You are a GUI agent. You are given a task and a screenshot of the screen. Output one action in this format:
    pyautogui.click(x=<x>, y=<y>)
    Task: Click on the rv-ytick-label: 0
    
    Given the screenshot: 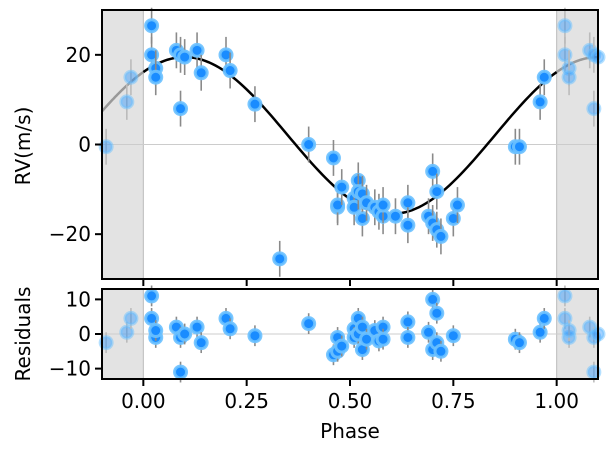 What is the action you would take?
    pyautogui.click(x=84, y=145)
    